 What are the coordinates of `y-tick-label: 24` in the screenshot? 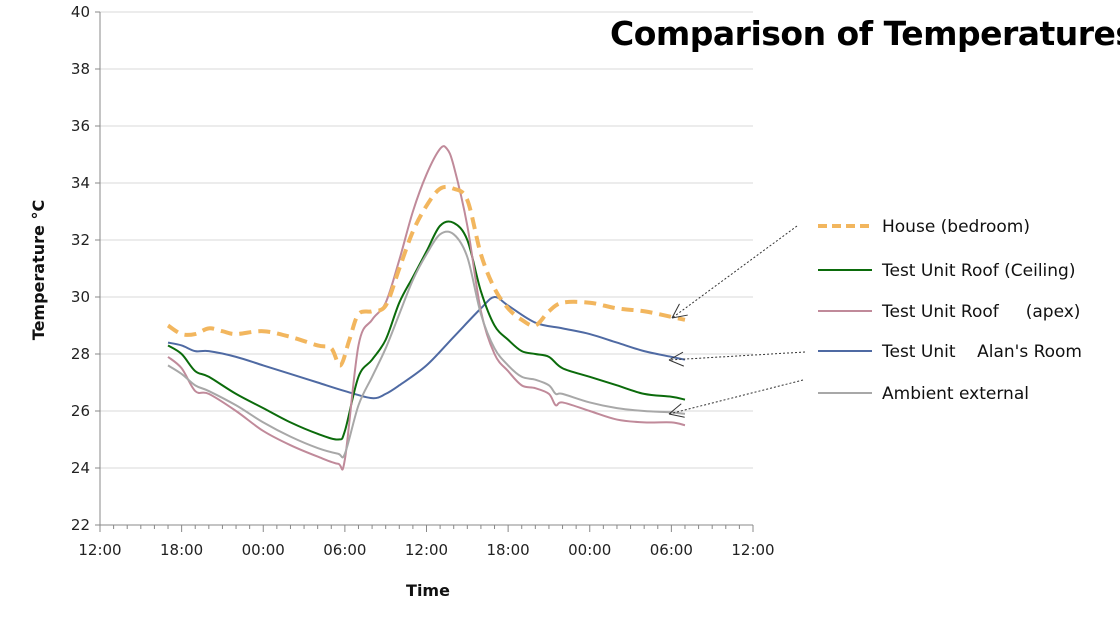 It's located at (80, 468).